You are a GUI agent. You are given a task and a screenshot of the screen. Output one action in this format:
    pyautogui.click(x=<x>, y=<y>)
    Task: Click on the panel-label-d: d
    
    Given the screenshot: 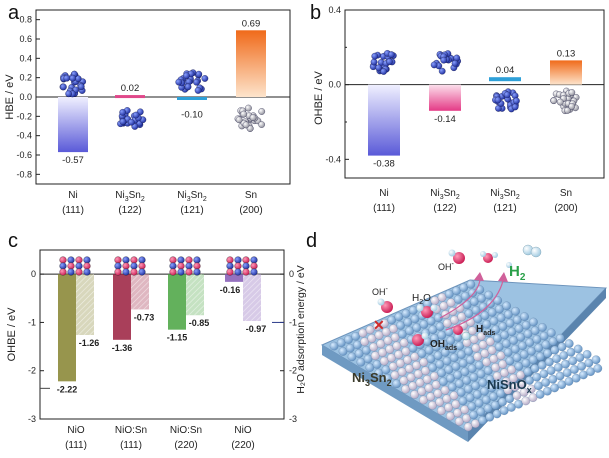 What is the action you would take?
    pyautogui.click(x=311, y=241)
    